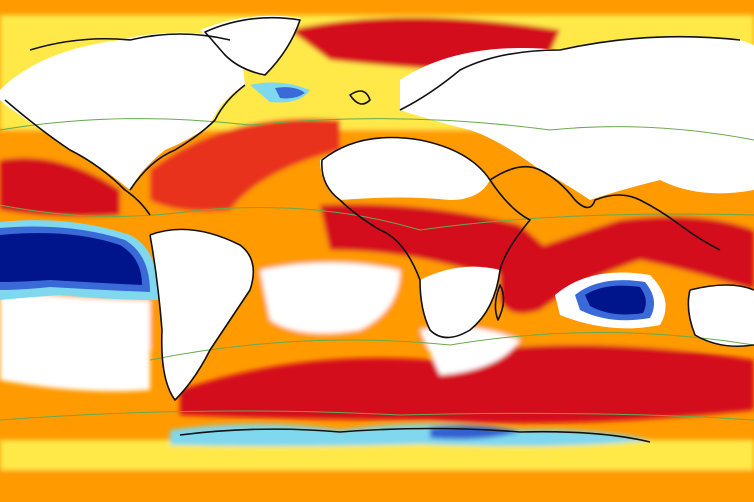 Image resolution: width=754 pixels, height=502 pixels. I want to click on north-america, so click(122, 111).